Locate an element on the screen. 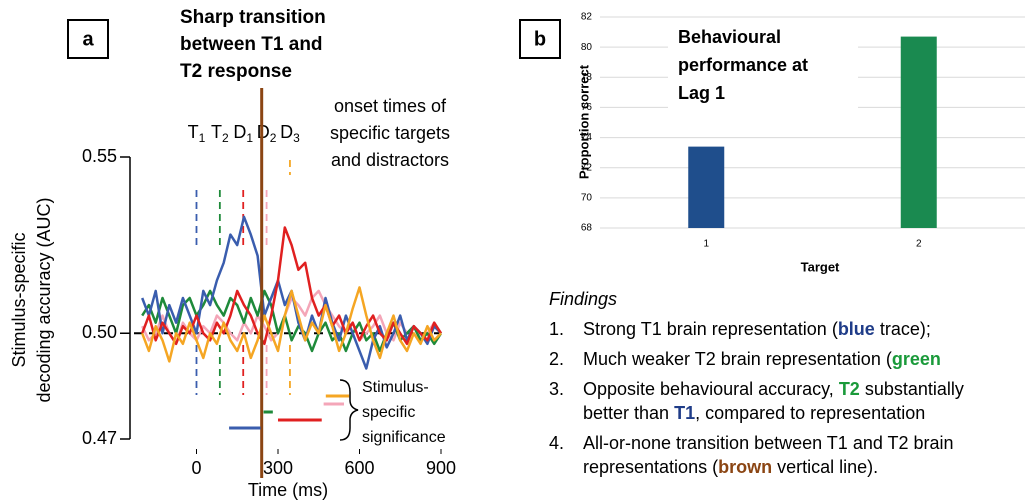 The width and height of the screenshot is (1025, 504). list-number: 3. is located at coordinates (556, 389).